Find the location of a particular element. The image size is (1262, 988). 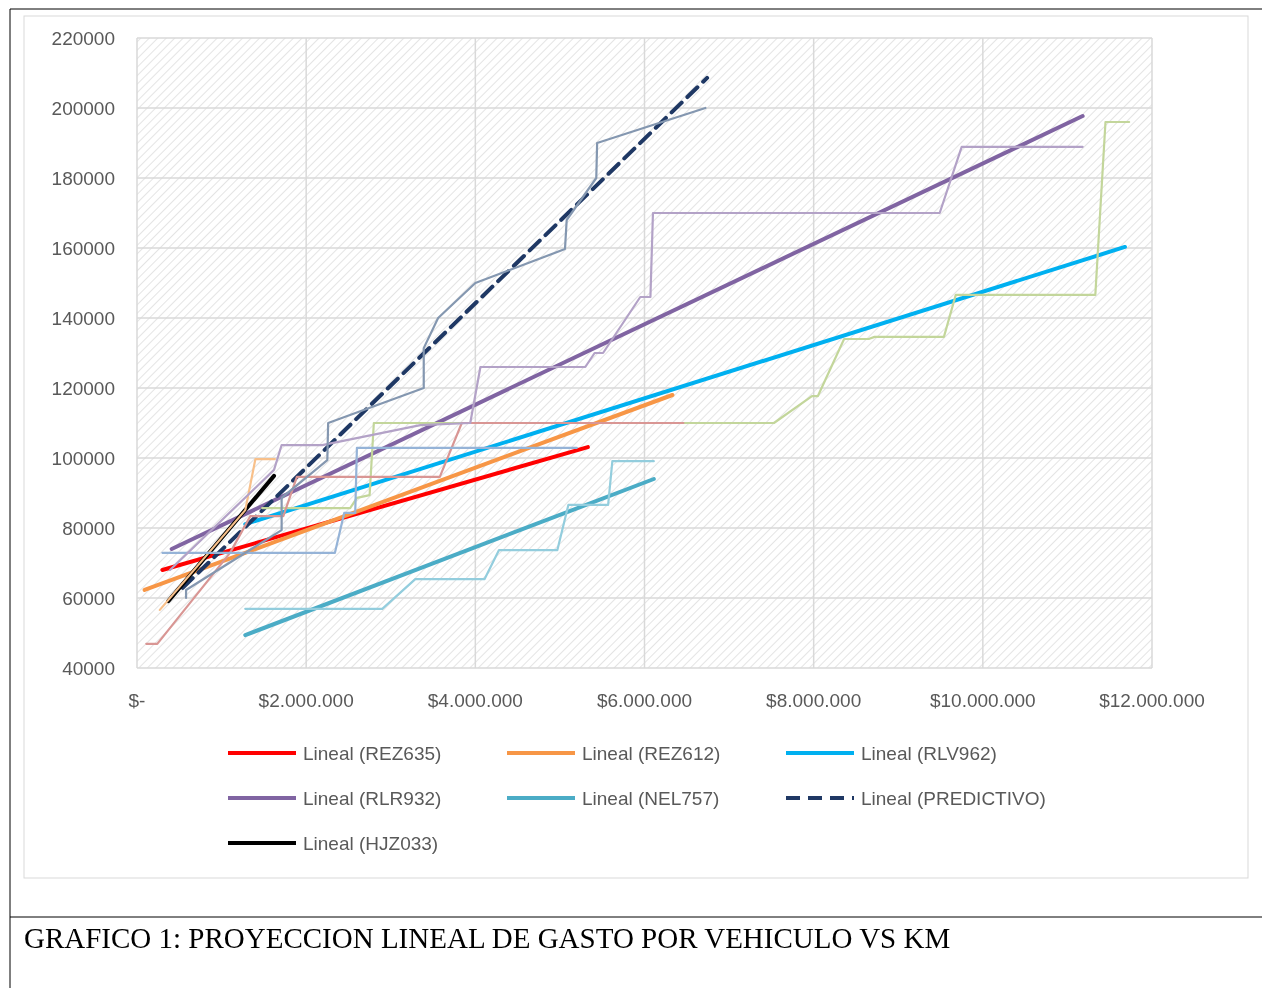

legend-label: Lineal (PREDICTIVO) is located at coordinates (953, 798).